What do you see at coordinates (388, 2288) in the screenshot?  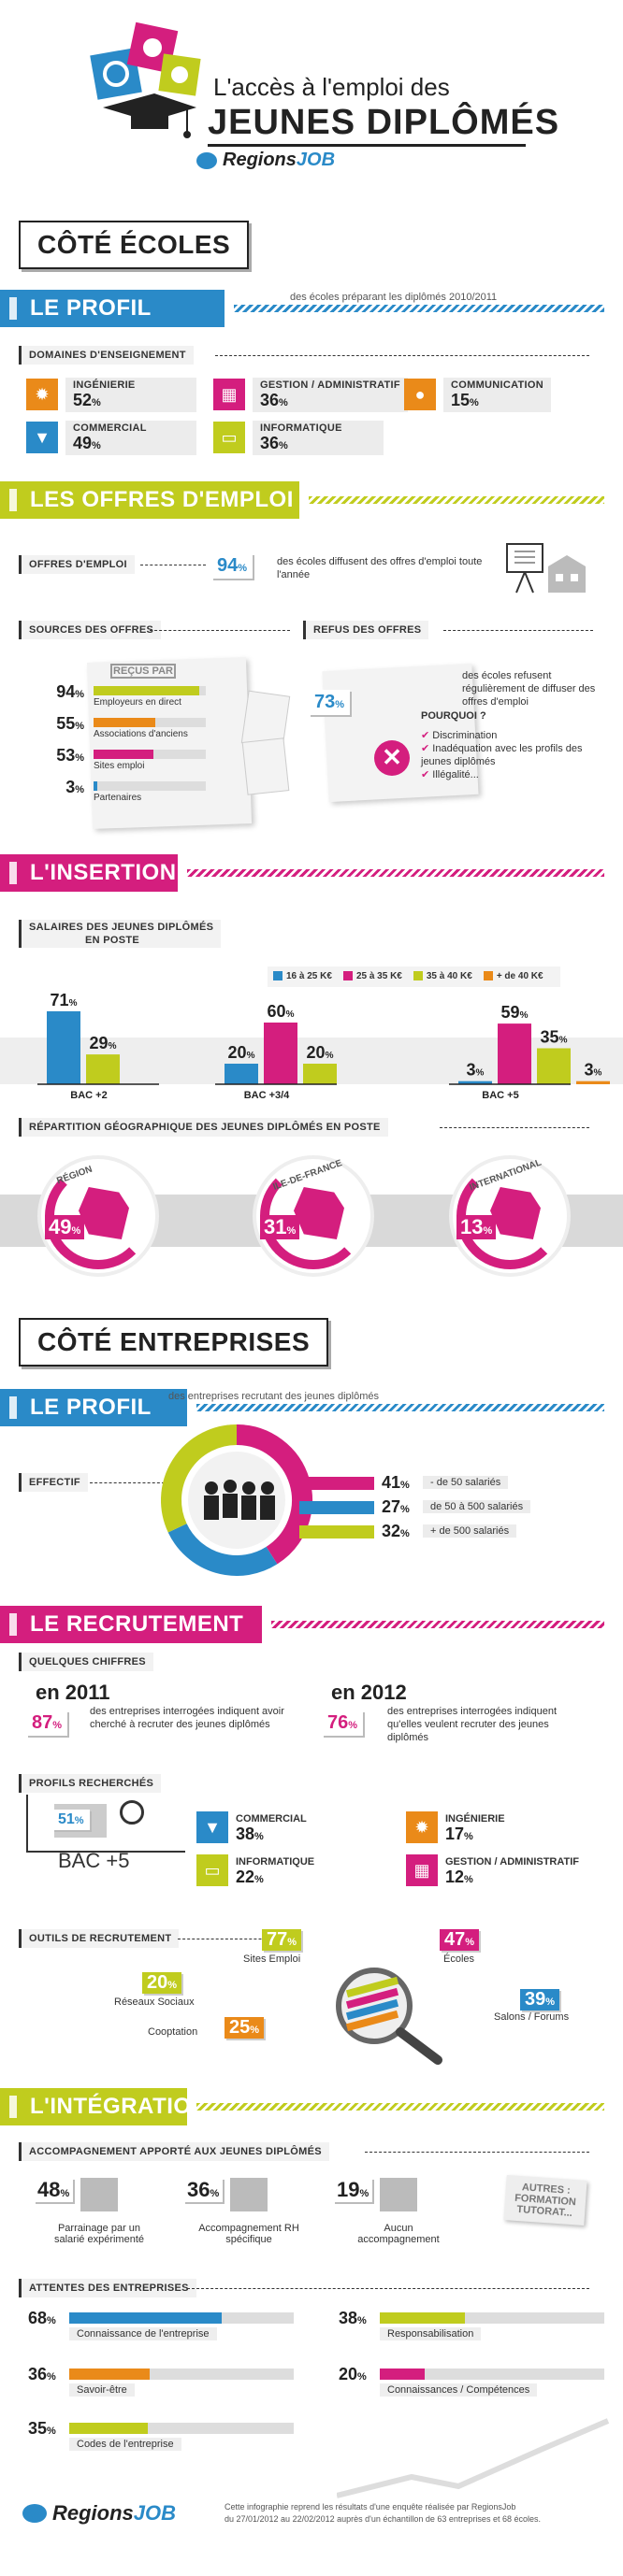 I see `divider-attentes` at bounding box center [388, 2288].